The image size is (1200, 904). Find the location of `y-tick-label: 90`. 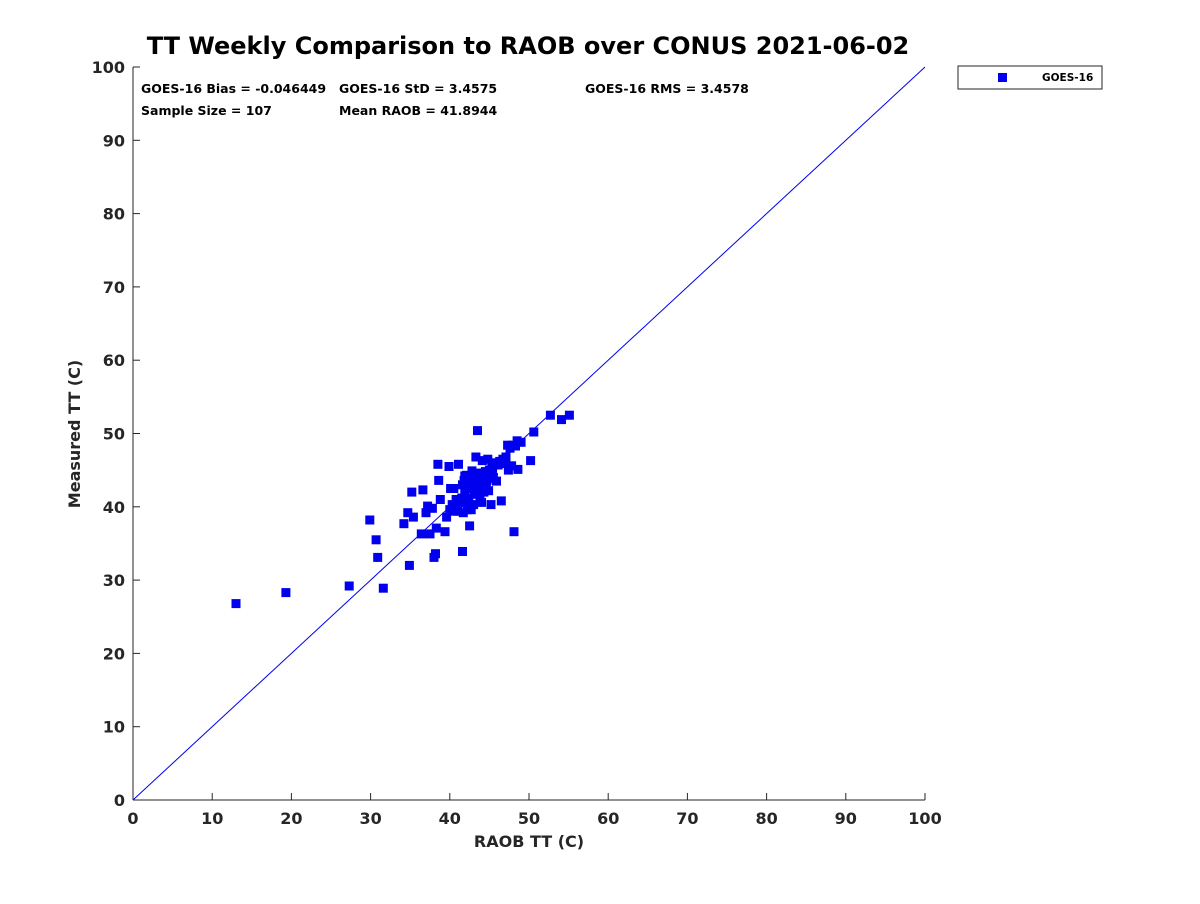

y-tick-label: 90 is located at coordinates (114, 140).